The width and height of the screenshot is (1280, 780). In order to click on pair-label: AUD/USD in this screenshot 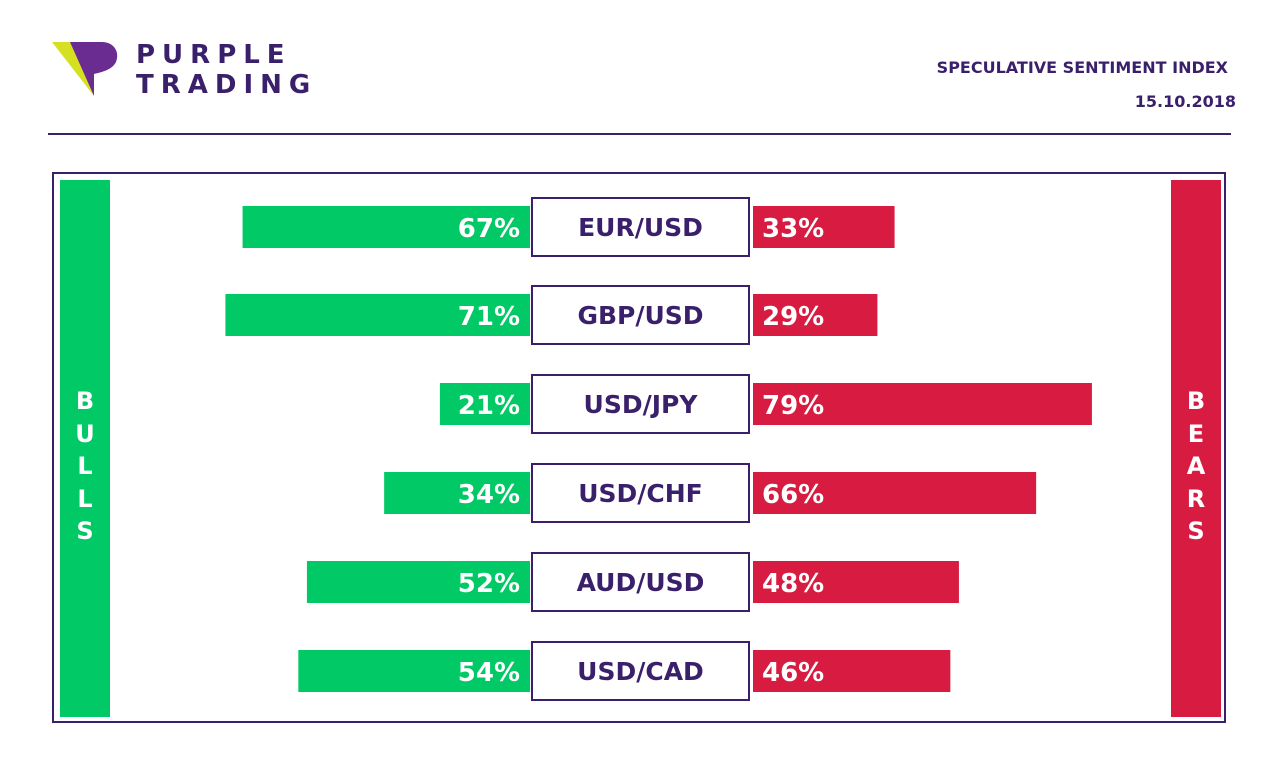, I will do `click(641, 582)`.